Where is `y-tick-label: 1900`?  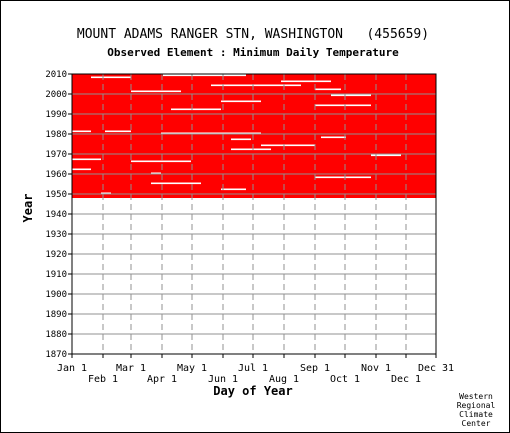
y-tick-label: 1900 is located at coordinates (56, 295).